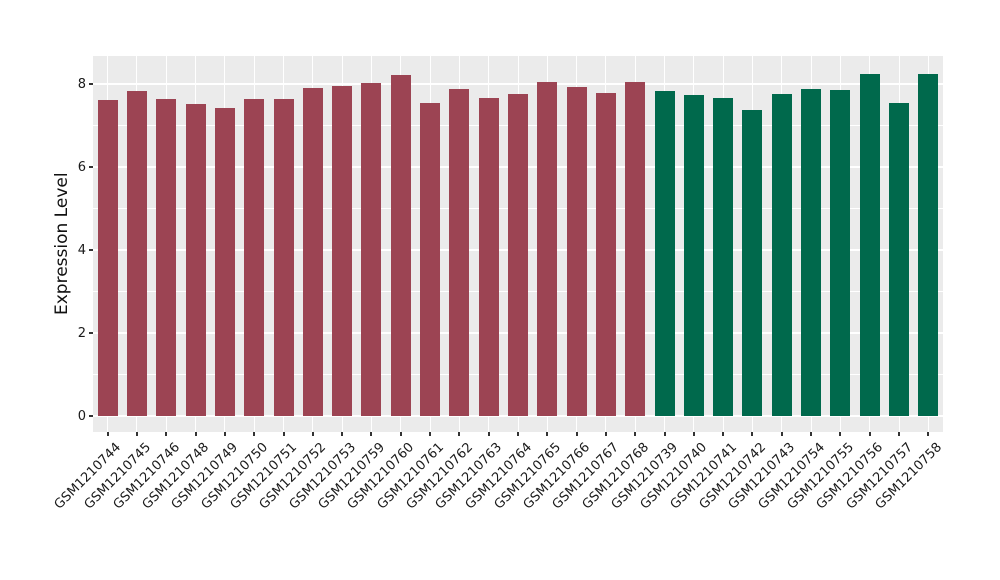  I want to click on bar-GSM1210748, so click(195, 260).